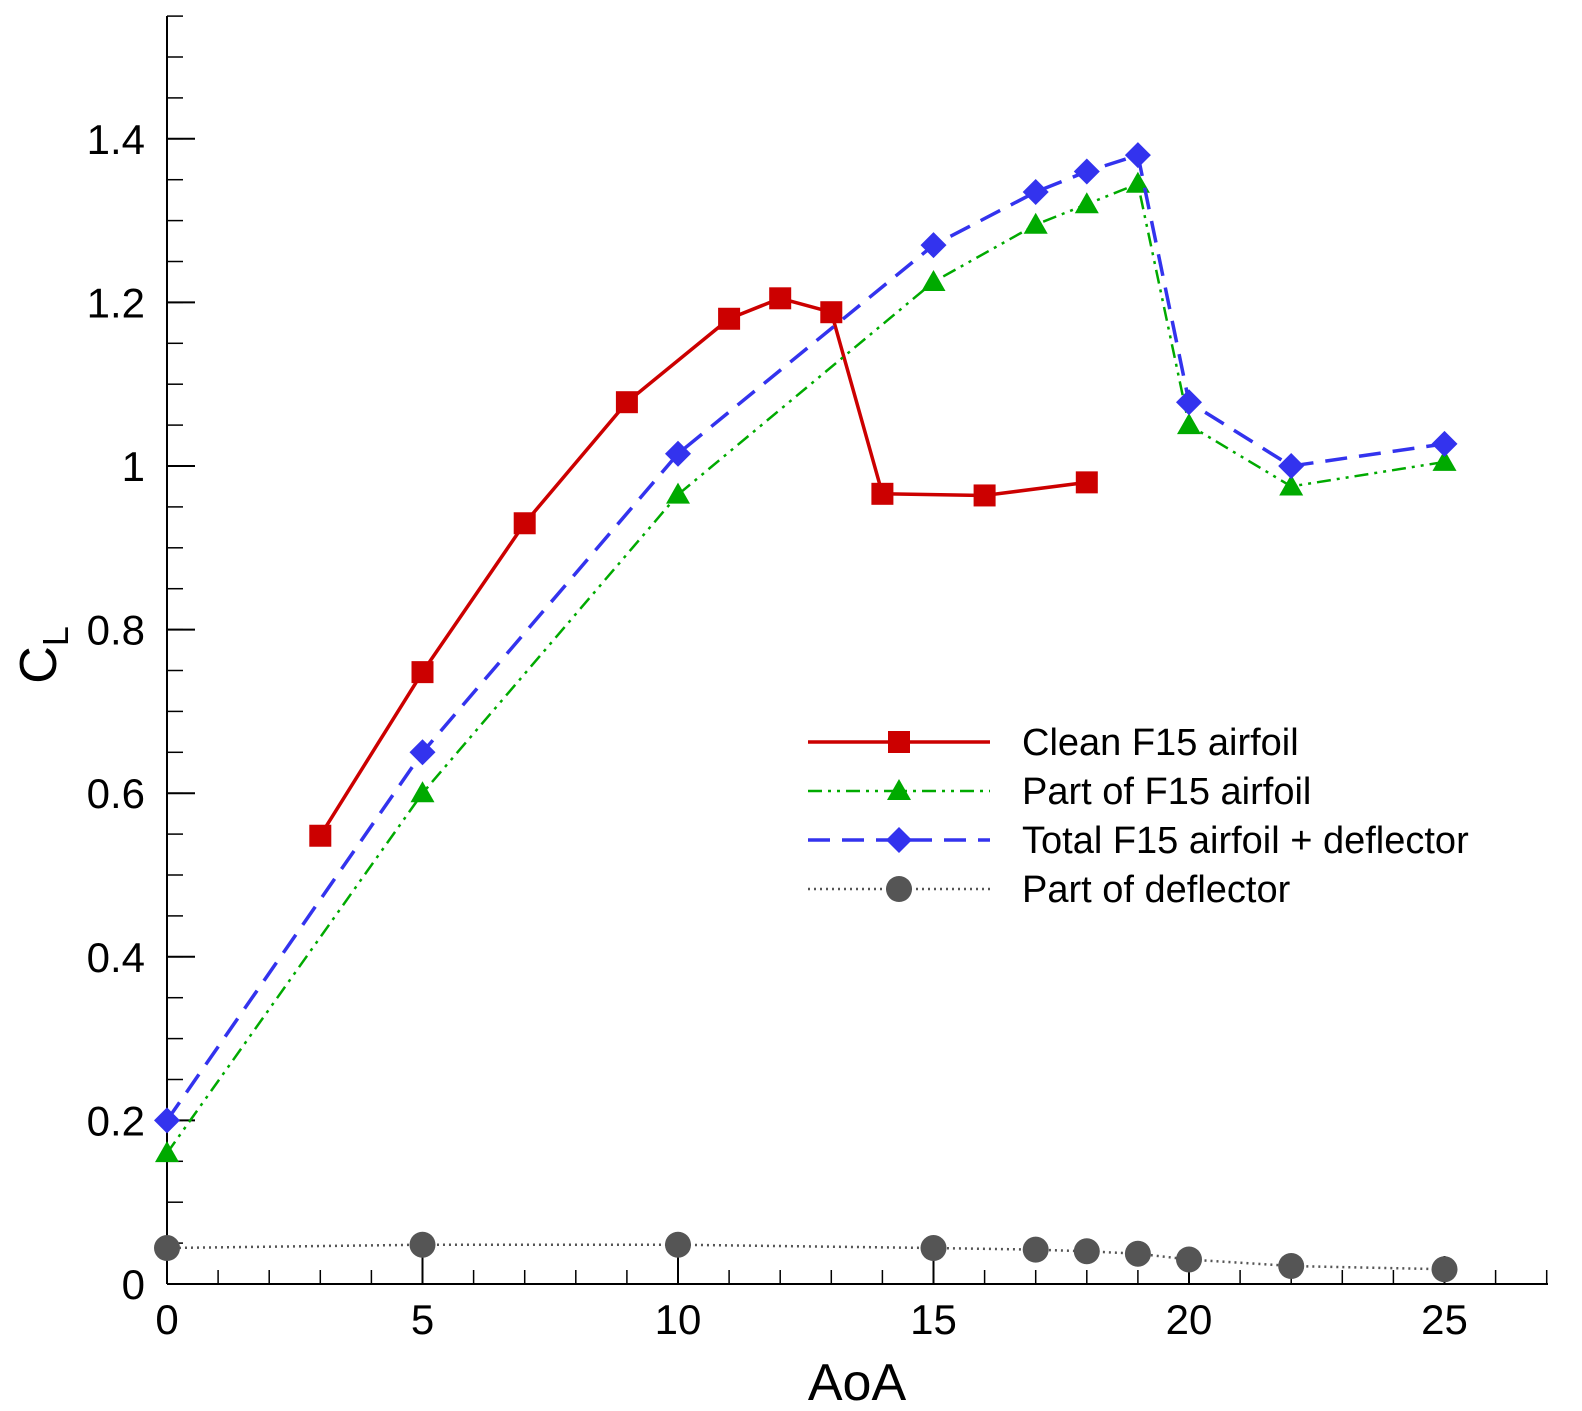 The width and height of the screenshot is (1582, 1411). What do you see at coordinates (116, 139) in the screenshot?
I see `y-tick-label: 1.4` at bounding box center [116, 139].